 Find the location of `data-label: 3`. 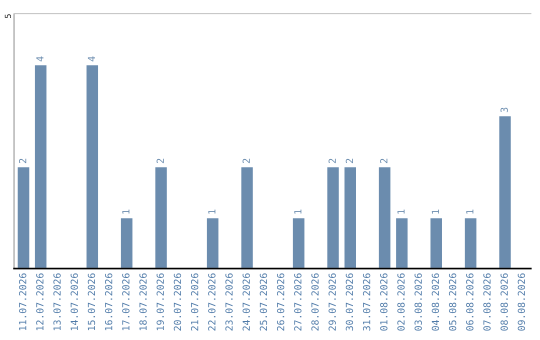

data-label: 3 is located at coordinates (504, 110).